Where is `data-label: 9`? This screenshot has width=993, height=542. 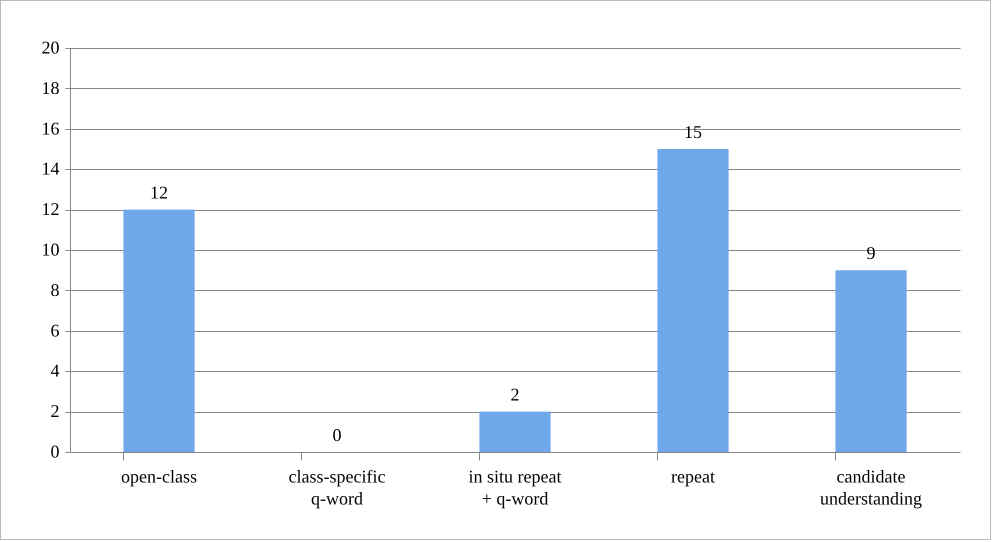 data-label: 9 is located at coordinates (871, 253).